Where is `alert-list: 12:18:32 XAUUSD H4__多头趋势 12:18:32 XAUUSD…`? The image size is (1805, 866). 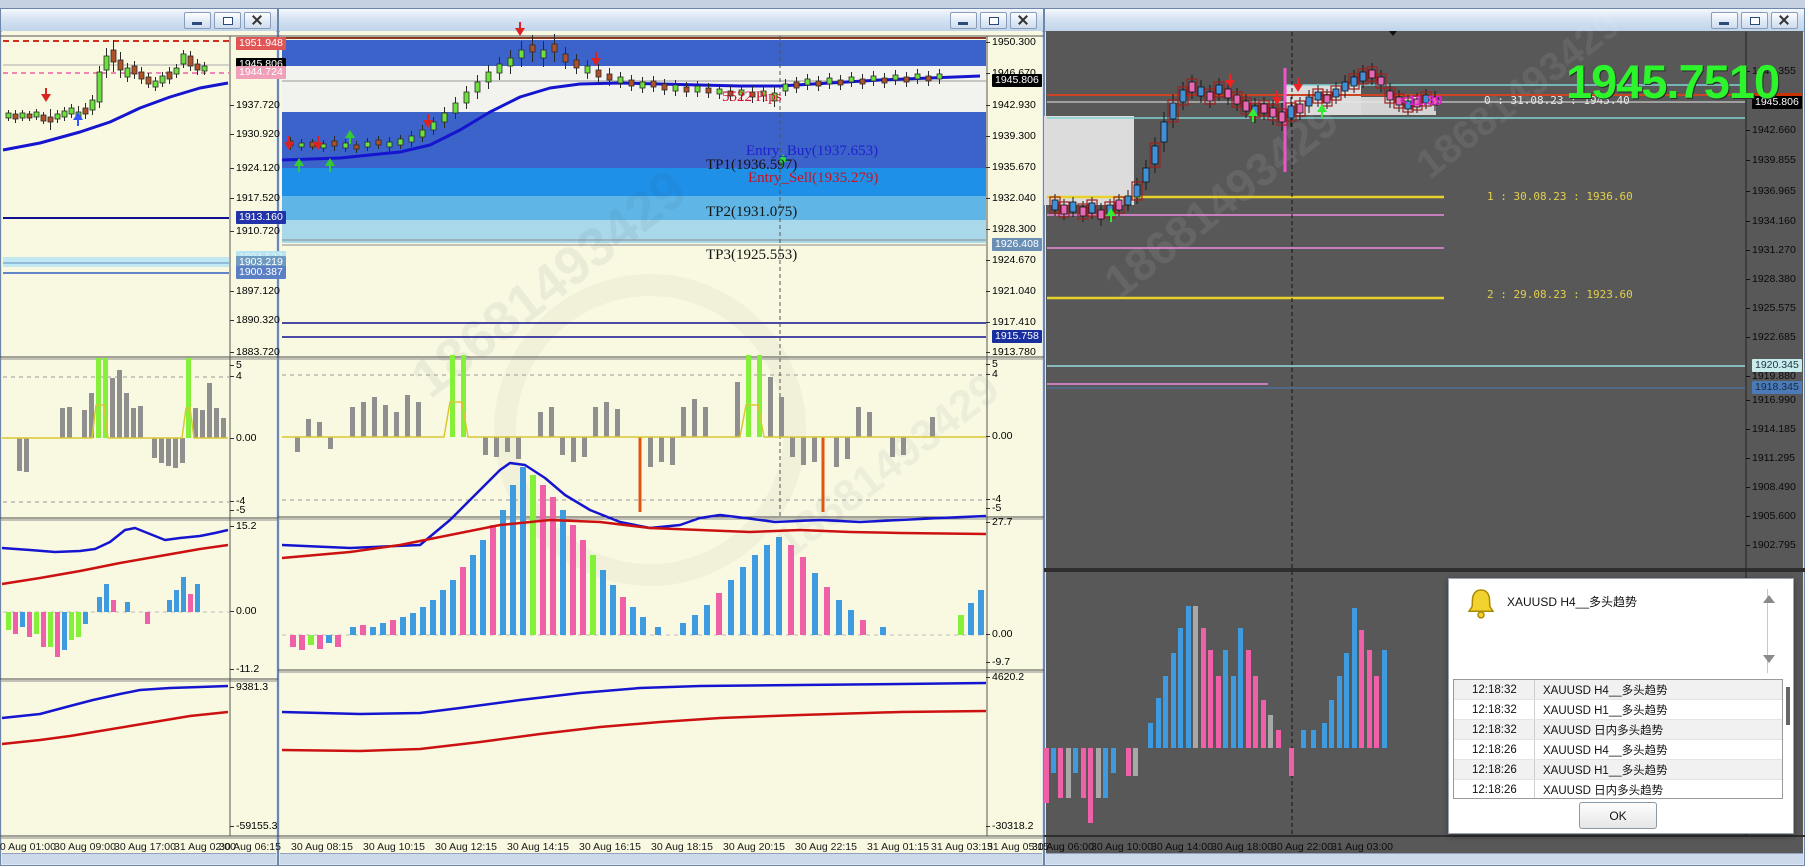
alert-list: 12:18:32 XAUUSD H4__多头趋势 12:18:32 XAUUSD… is located at coordinates (1618, 739).